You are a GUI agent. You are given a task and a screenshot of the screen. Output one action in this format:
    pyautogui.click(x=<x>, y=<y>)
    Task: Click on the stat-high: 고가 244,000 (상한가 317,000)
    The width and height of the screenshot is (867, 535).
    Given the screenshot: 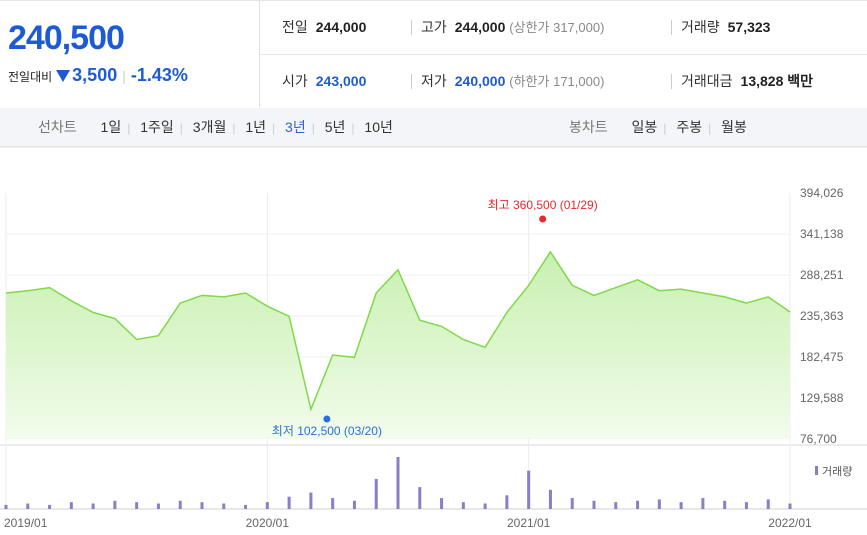 What is the action you would take?
    pyautogui.click(x=507, y=27)
    